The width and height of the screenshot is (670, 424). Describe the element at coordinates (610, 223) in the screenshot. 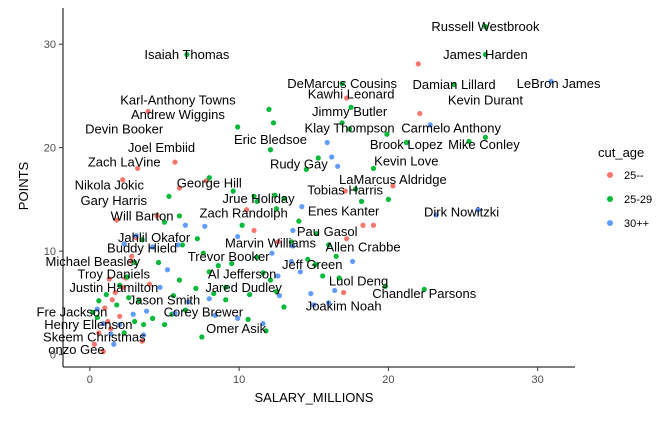

I see `legend-marker` at that location.